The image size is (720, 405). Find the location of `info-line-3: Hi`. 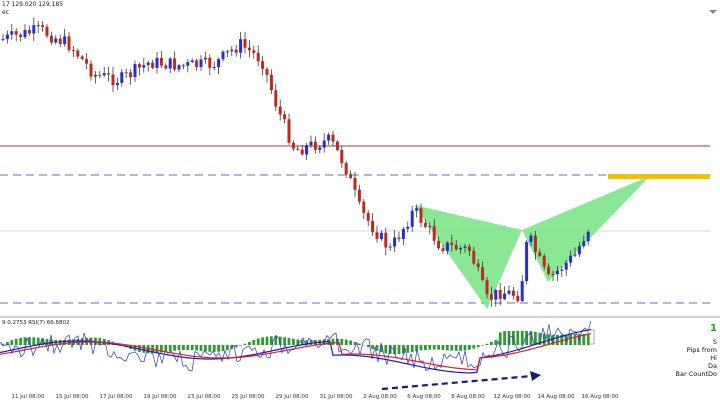

info-line-3: Hi is located at coordinates (713, 358).